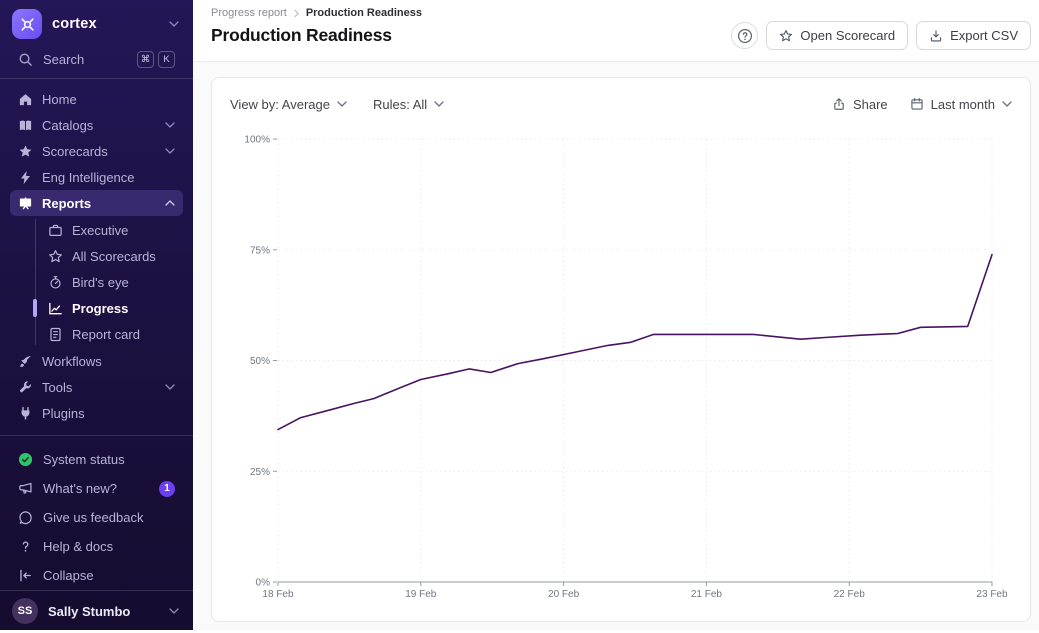  Describe the element at coordinates (96, 59) in the screenshot. I see `search-button: Search ⌘ K` at that location.